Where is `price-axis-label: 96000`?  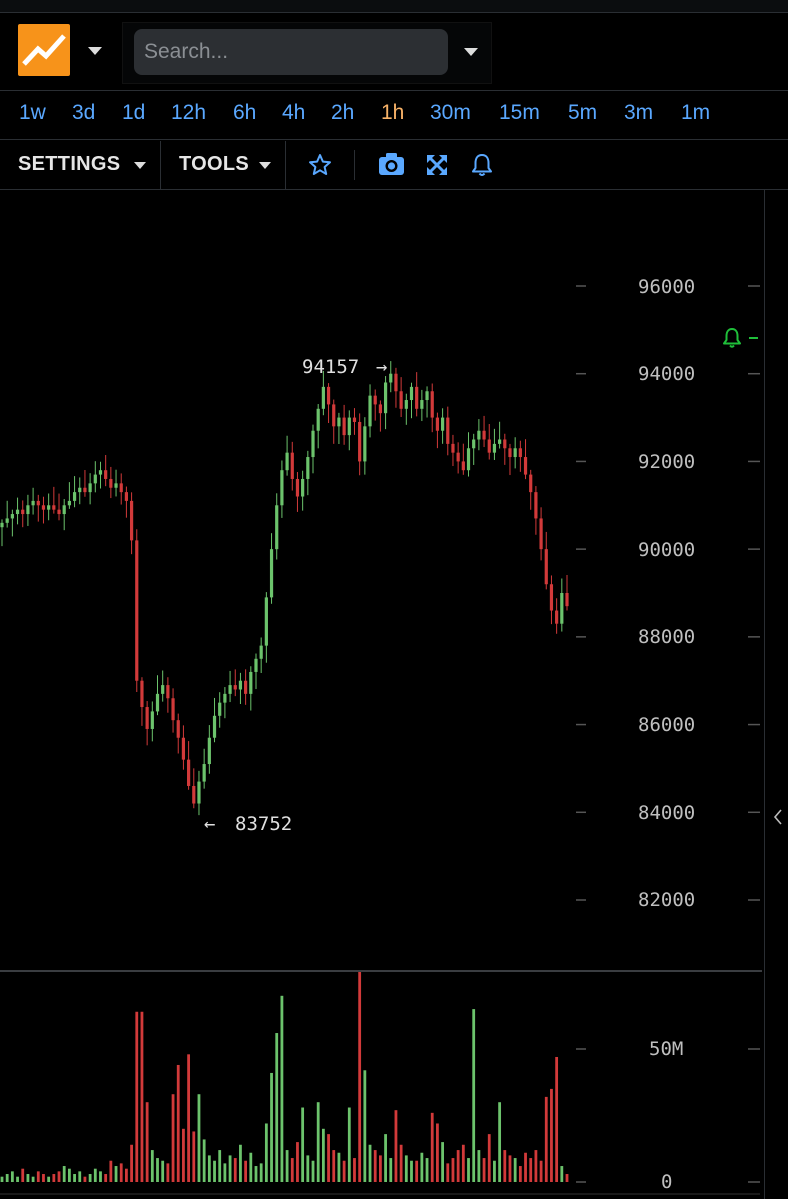 price-axis-label: 96000 is located at coordinates (667, 287).